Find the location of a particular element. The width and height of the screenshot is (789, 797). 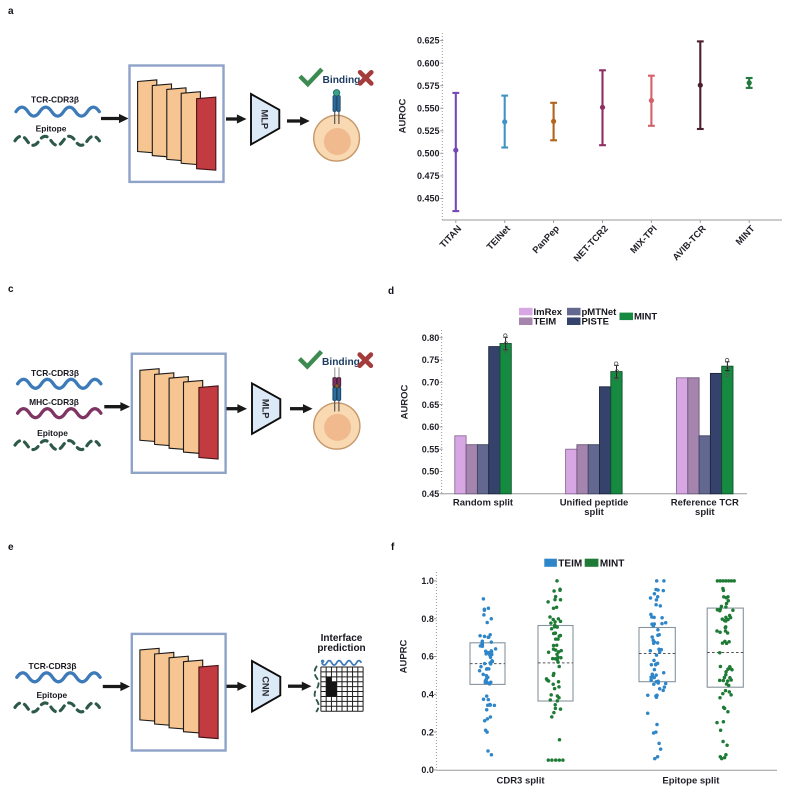

svg-text: f is located at coordinates (393, 547).